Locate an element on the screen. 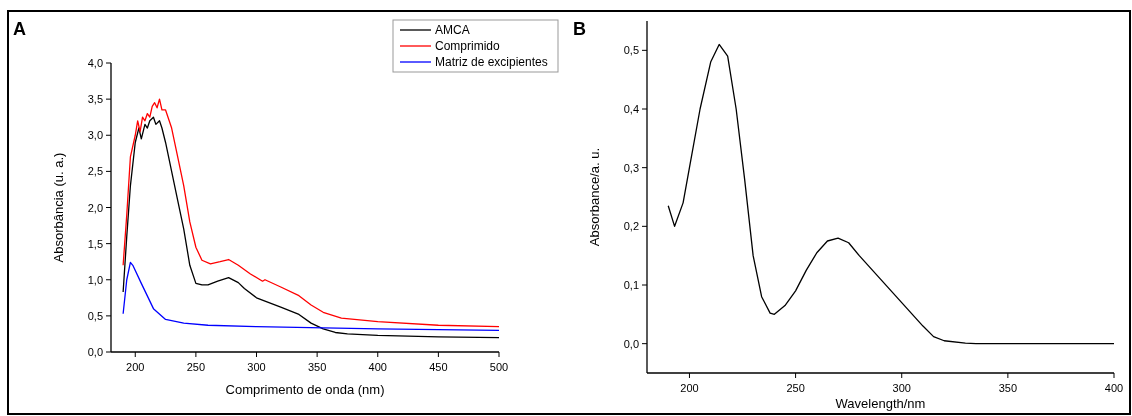 Image resolution: width=1132 pixels, height=416 pixels. legend-label: Comprimido is located at coordinates (468, 46).